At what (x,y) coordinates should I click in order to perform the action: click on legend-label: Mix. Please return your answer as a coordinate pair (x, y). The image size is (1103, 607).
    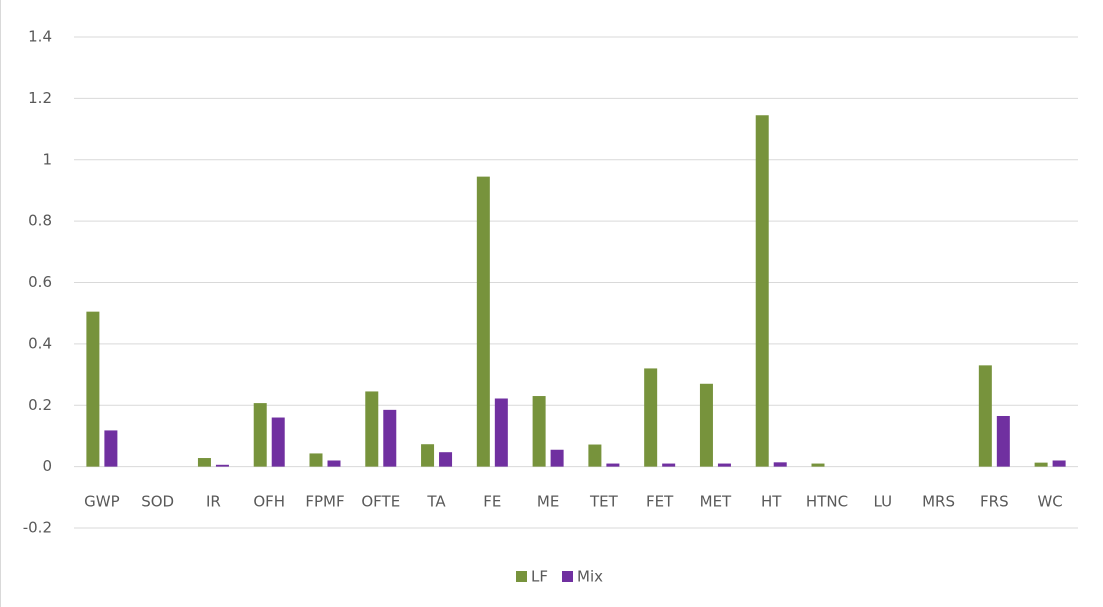
    Looking at the image, I should click on (590, 577).